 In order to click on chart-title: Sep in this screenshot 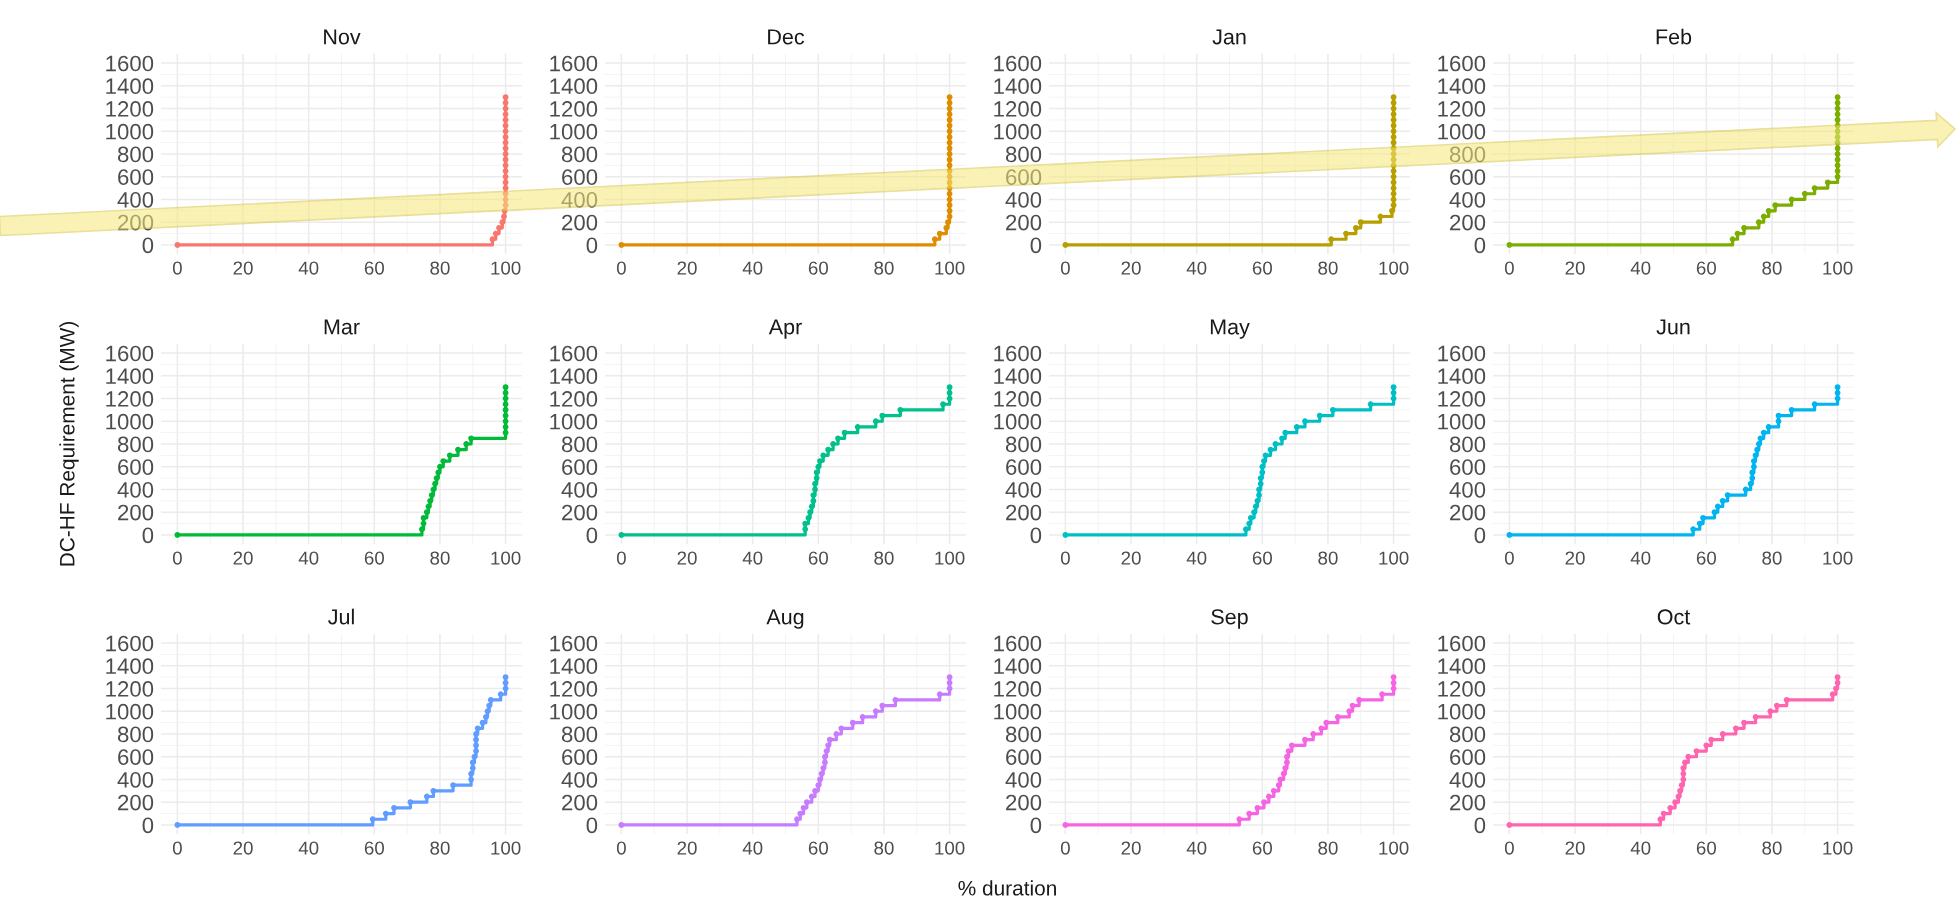, I will do `click(1229, 619)`.